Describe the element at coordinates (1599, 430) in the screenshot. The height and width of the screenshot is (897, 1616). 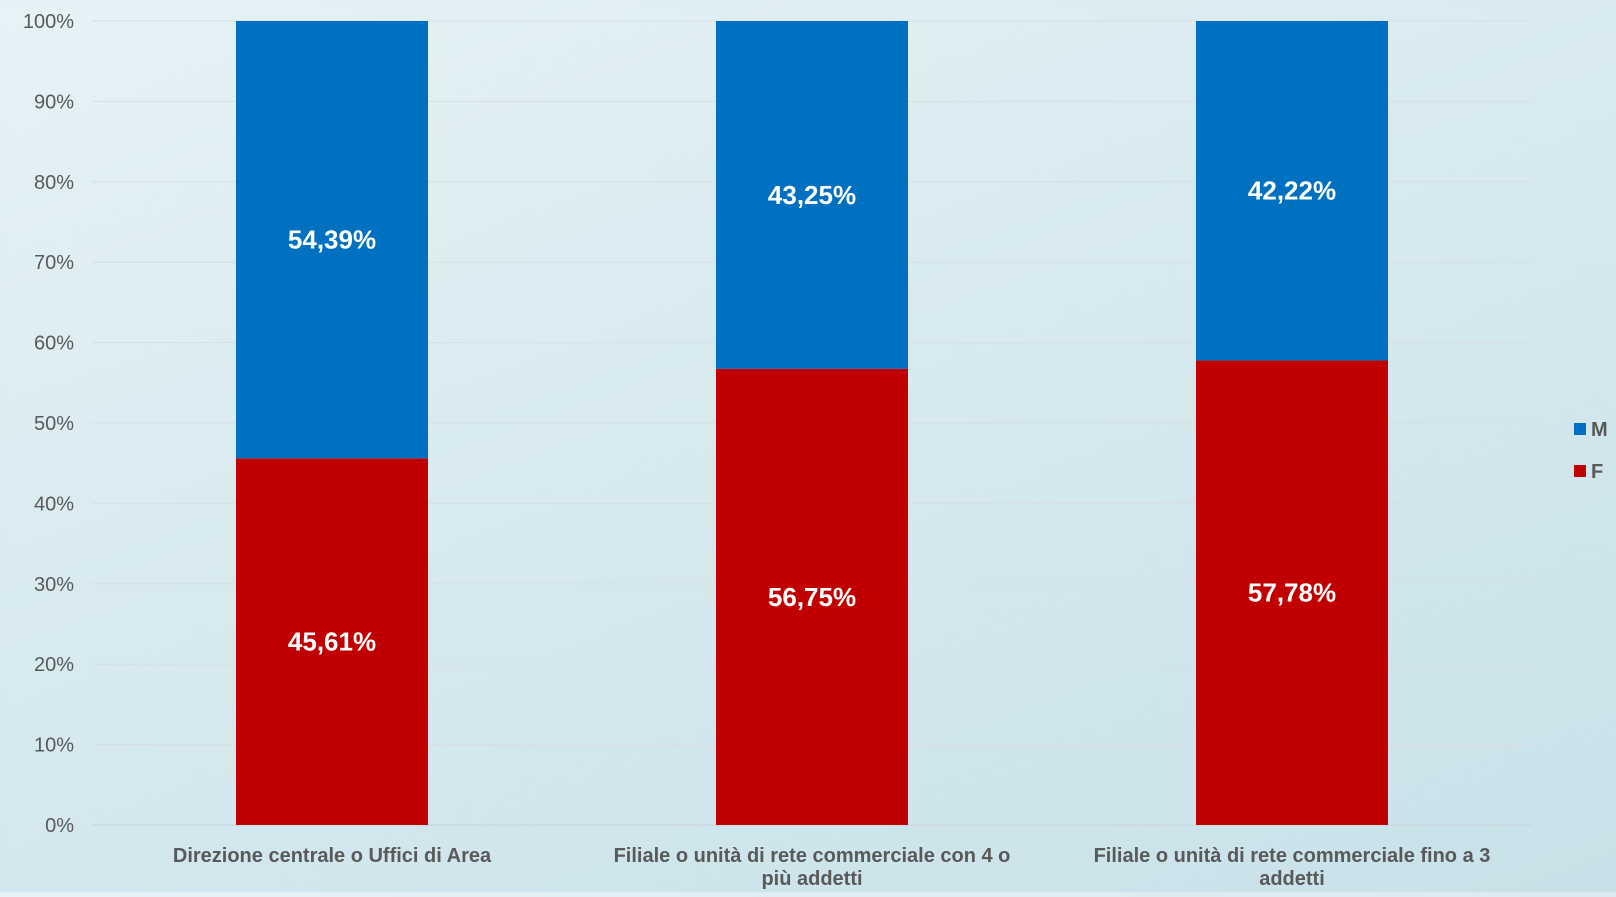
I see `legend-label: M` at that location.